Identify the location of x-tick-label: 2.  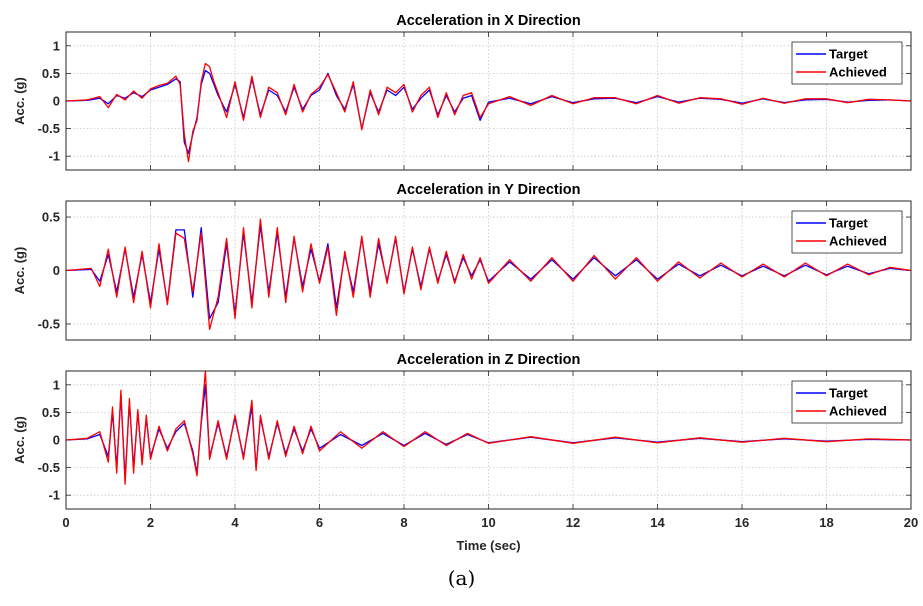
(150, 522).